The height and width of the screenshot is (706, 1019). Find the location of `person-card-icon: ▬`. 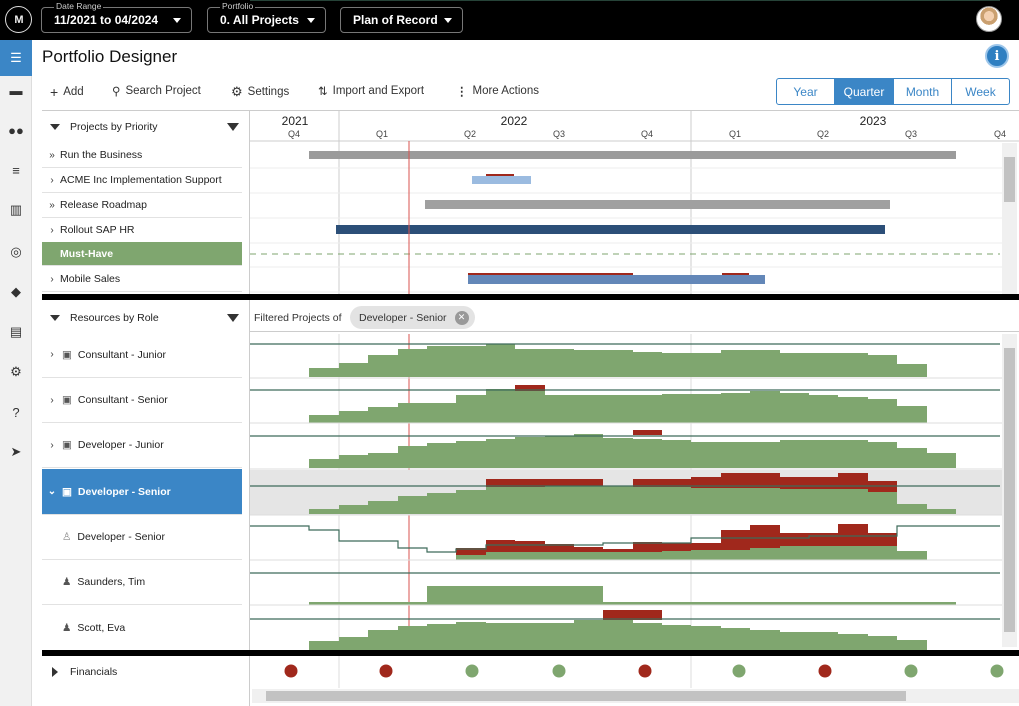

person-card-icon: ▬ is located at coordinates (16, 90).